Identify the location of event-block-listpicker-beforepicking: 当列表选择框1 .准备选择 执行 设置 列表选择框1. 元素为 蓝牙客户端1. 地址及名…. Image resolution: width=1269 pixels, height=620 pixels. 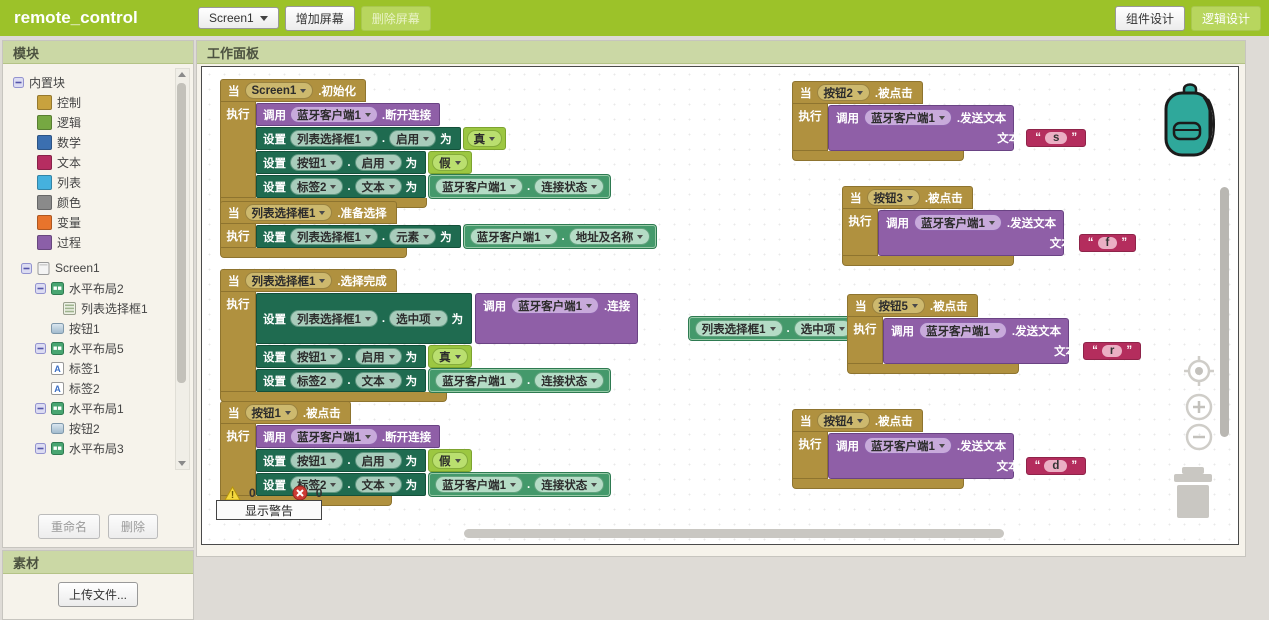
(438, 229).